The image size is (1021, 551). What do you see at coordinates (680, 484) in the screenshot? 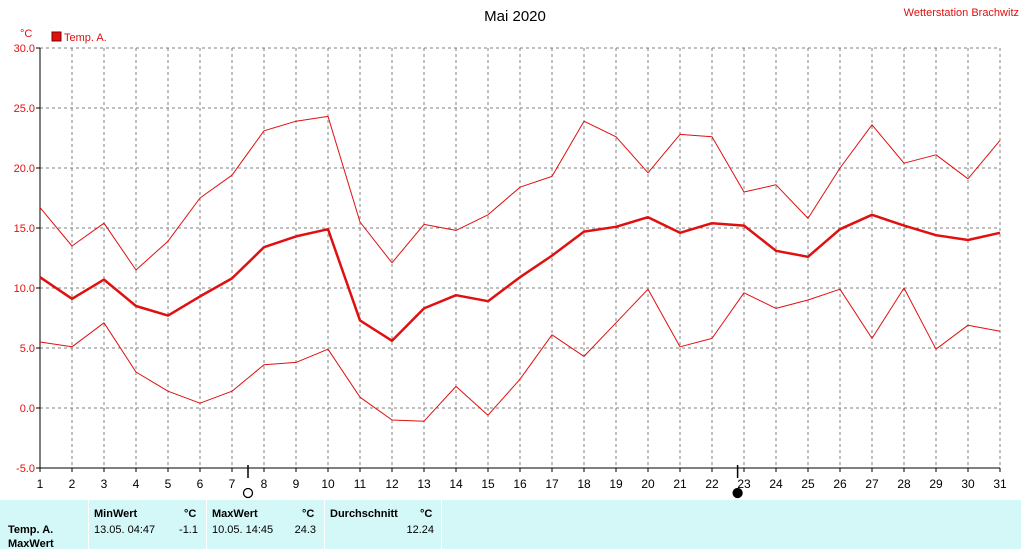
I see `x-tick-label: 21` at bounding box center [680, 484].